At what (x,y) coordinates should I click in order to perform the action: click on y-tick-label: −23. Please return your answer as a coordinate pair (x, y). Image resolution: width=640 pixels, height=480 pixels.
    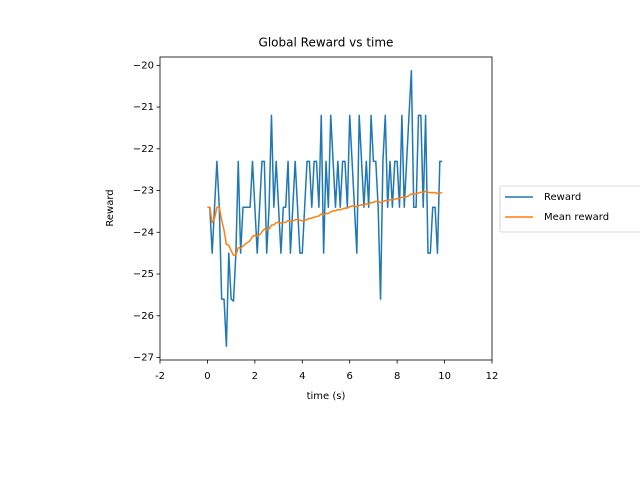
    Looking at the image, I should click on (143, 191).